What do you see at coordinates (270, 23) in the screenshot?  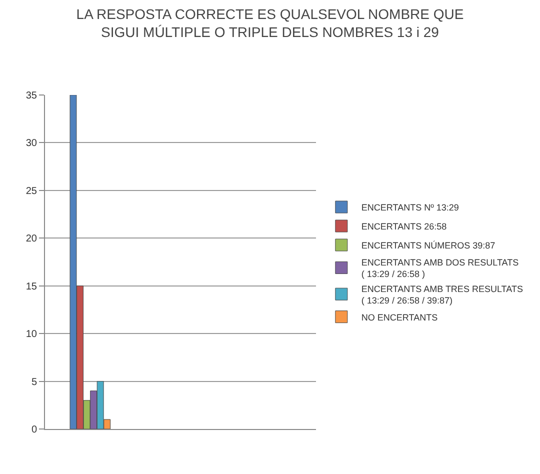 I see `chart-title: LA RESPOSTA CORRECTE ES QUALSEVOL NOMBRE QUE SIGUI MÚLTIPLE O TRIPLE DELS NOMBRES 13 i 29` at bounding box center [270, 23].